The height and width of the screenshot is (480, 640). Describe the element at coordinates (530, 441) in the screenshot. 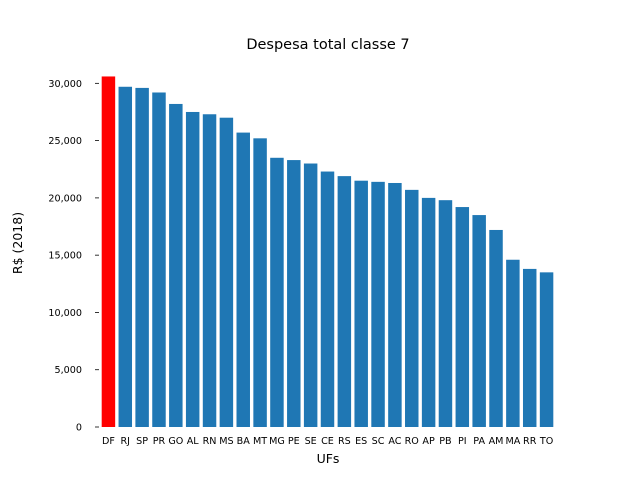

I see `x-tick-label-rr: RR` at that location.